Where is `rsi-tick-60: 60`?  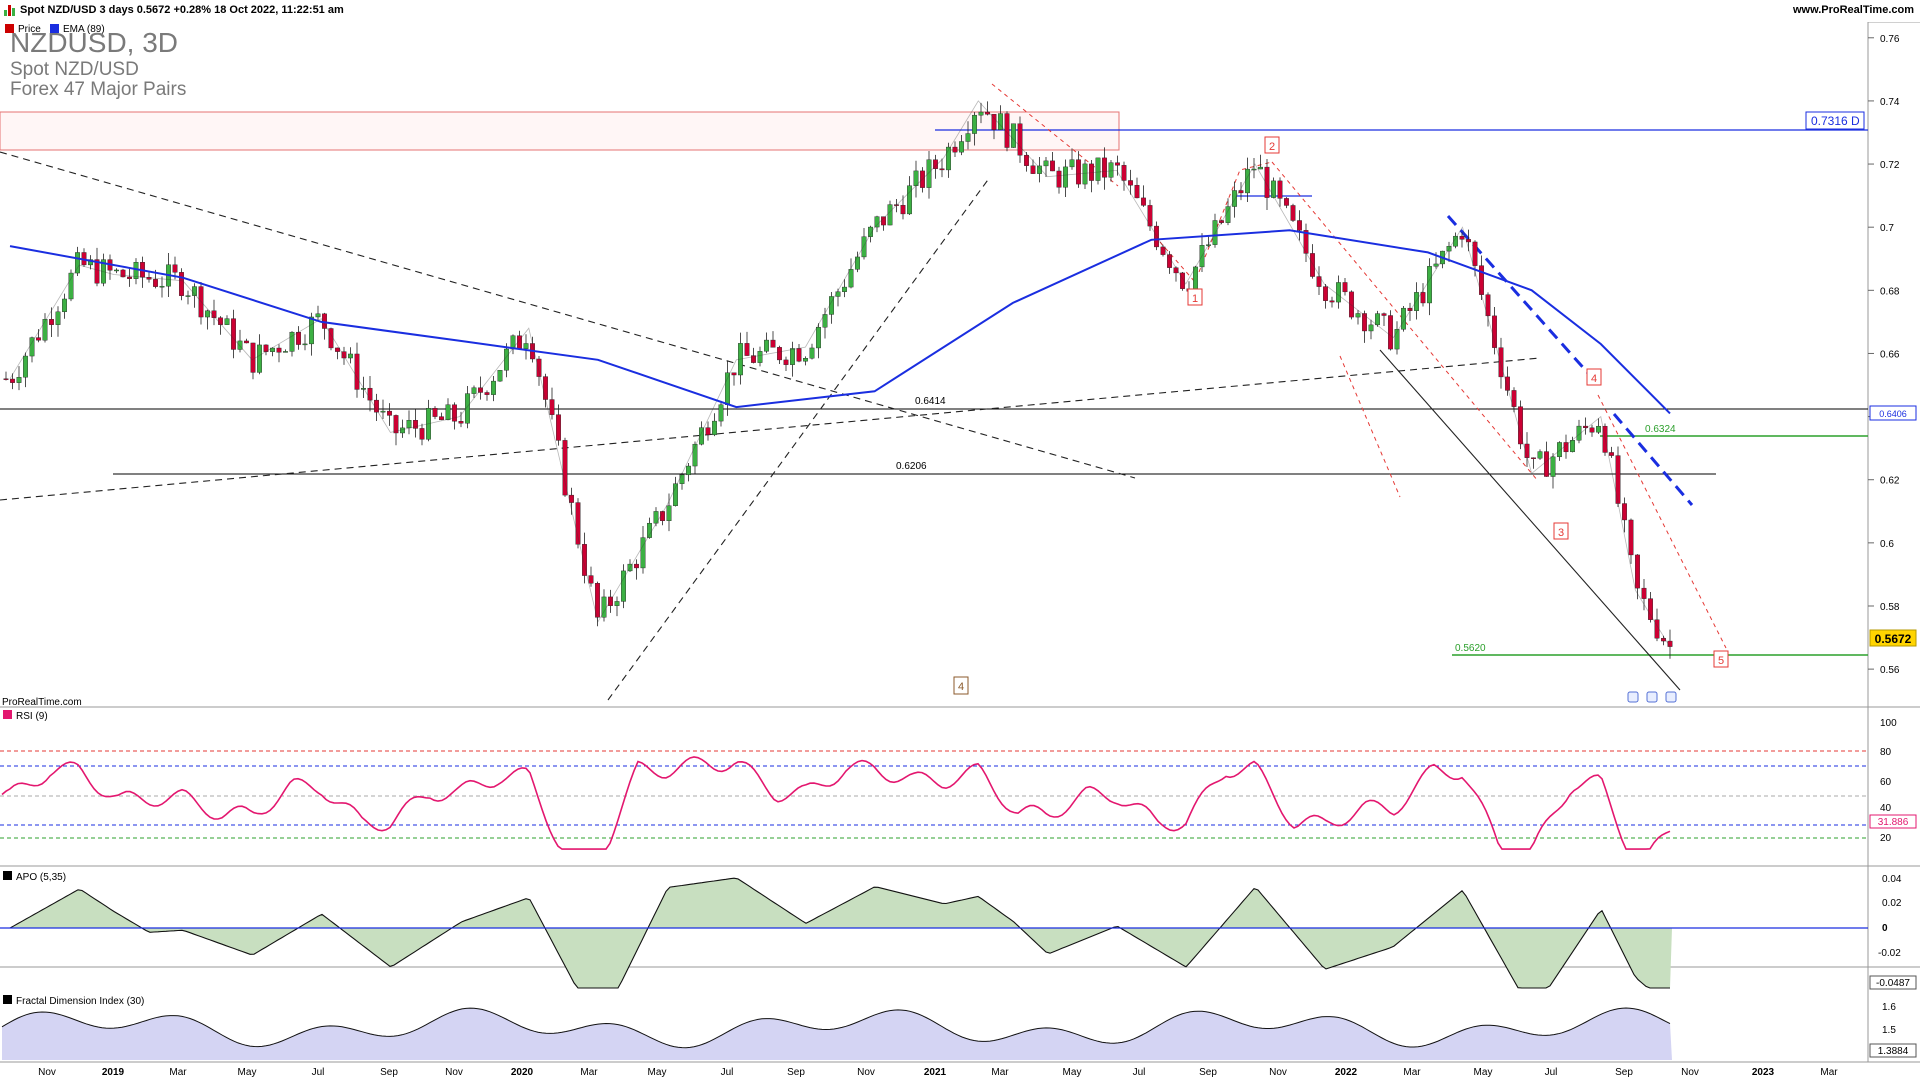
rsi-tick-60: 60 is located at coordinates (1886, 782).